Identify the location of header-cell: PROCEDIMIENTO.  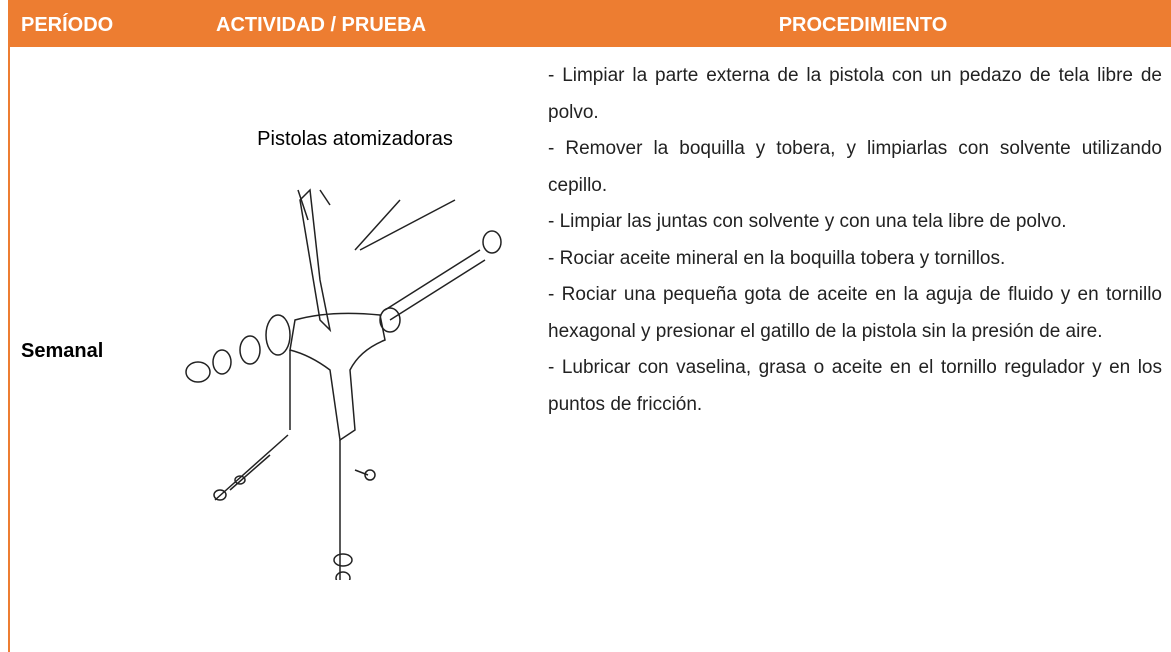
(863, 25).